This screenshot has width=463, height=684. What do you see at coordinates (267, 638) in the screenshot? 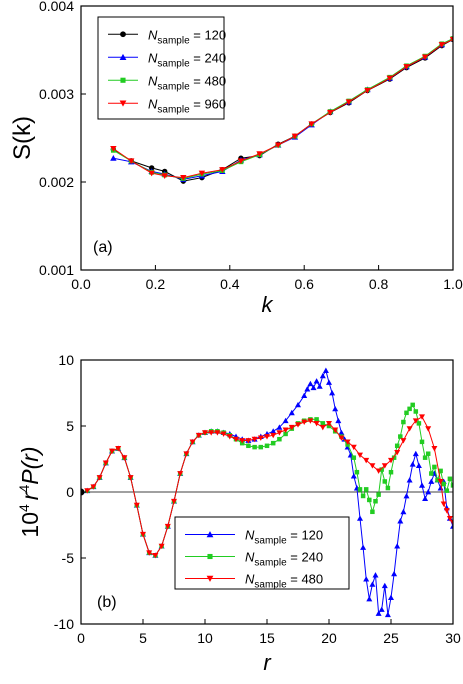
I see `x-tick-label: 15` at bounding box center [267, 638].